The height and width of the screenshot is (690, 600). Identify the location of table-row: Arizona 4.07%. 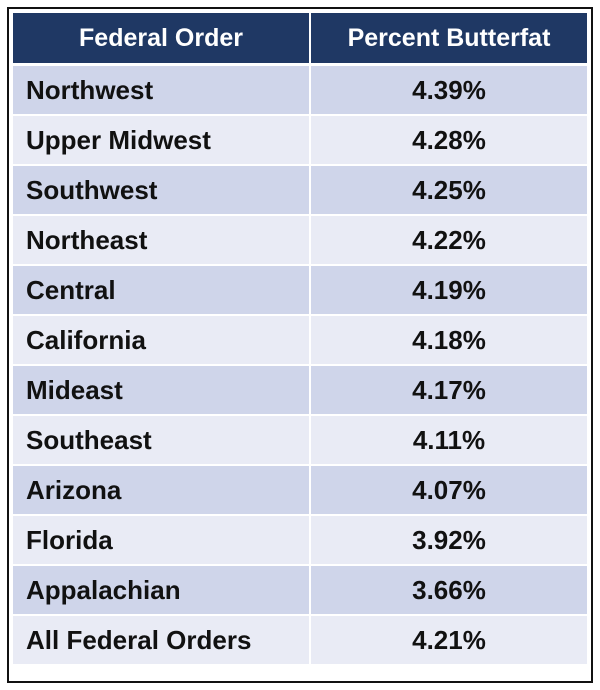
(300, 490).